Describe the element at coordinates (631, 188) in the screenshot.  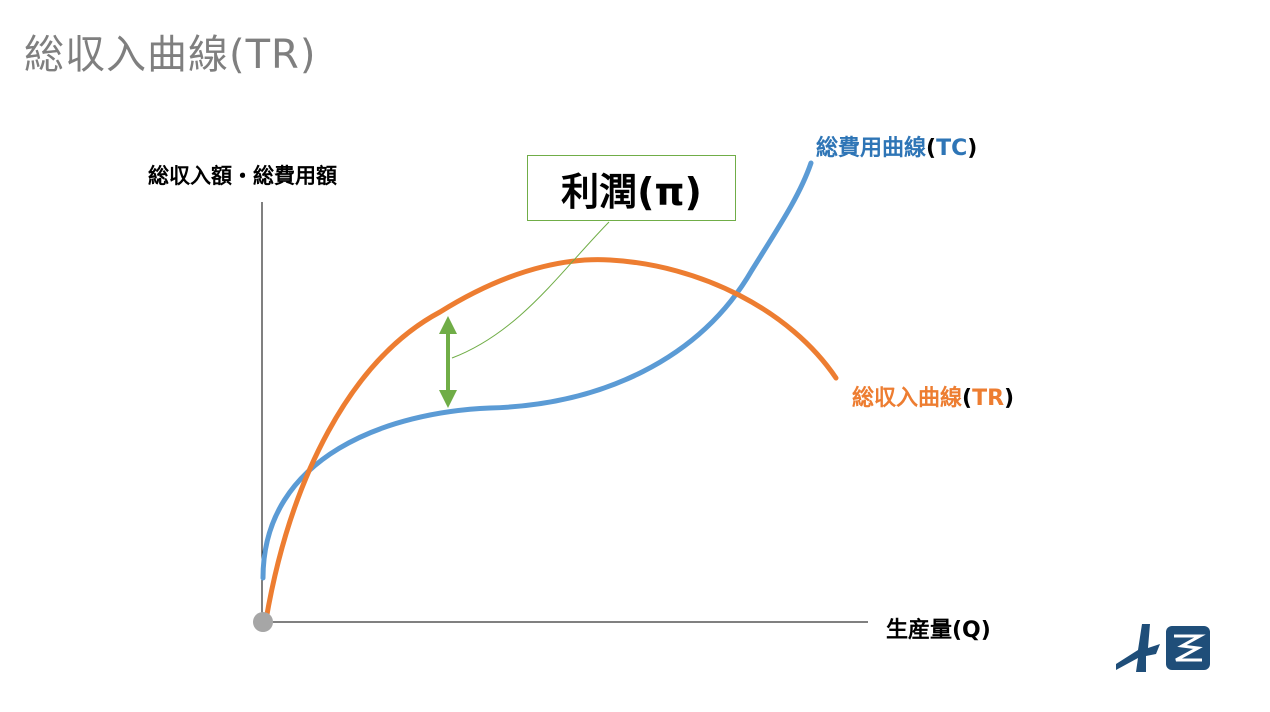
I see `profit-callout: 利潤(π)` at that location.